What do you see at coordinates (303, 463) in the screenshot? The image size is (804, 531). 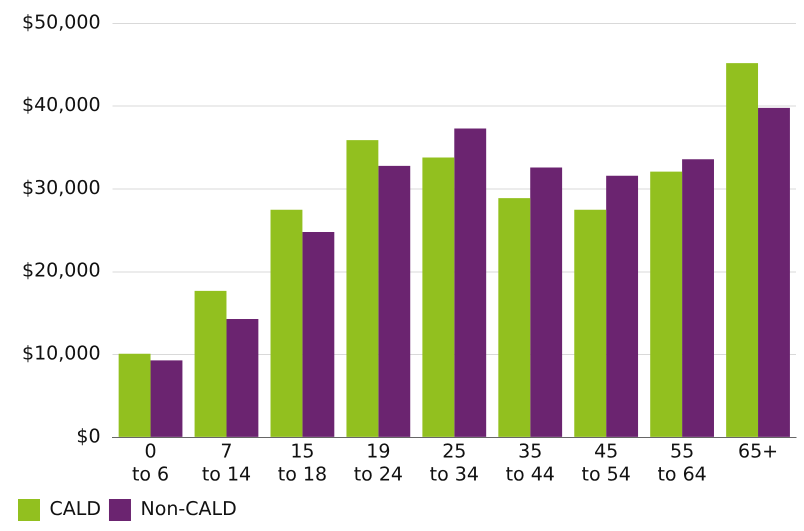 I see `x-tick-label: 15 to 18` at bounding box center [303, 463].